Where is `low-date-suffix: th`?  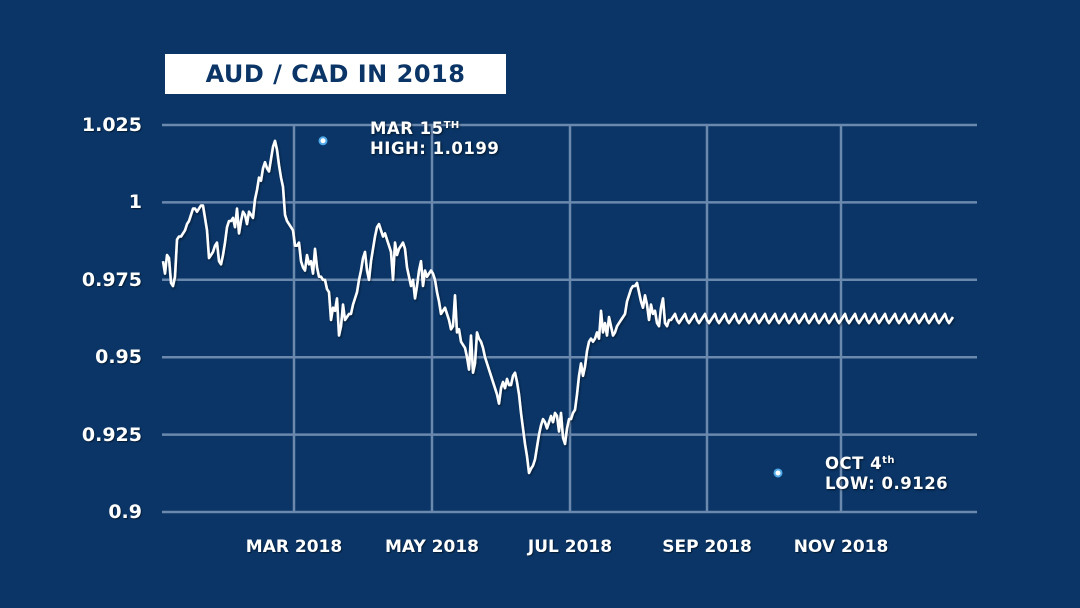
low-date-suffix: th is located at coordinates (889, 460).